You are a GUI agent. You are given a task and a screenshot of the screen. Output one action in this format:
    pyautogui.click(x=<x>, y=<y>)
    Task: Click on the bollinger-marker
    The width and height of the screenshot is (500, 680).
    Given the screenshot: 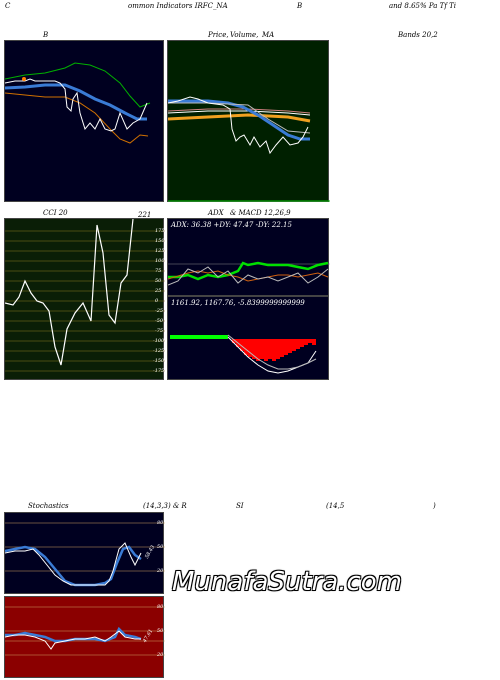 What is the action you would take?
    pyautogui.click(x=24, y=79)
    